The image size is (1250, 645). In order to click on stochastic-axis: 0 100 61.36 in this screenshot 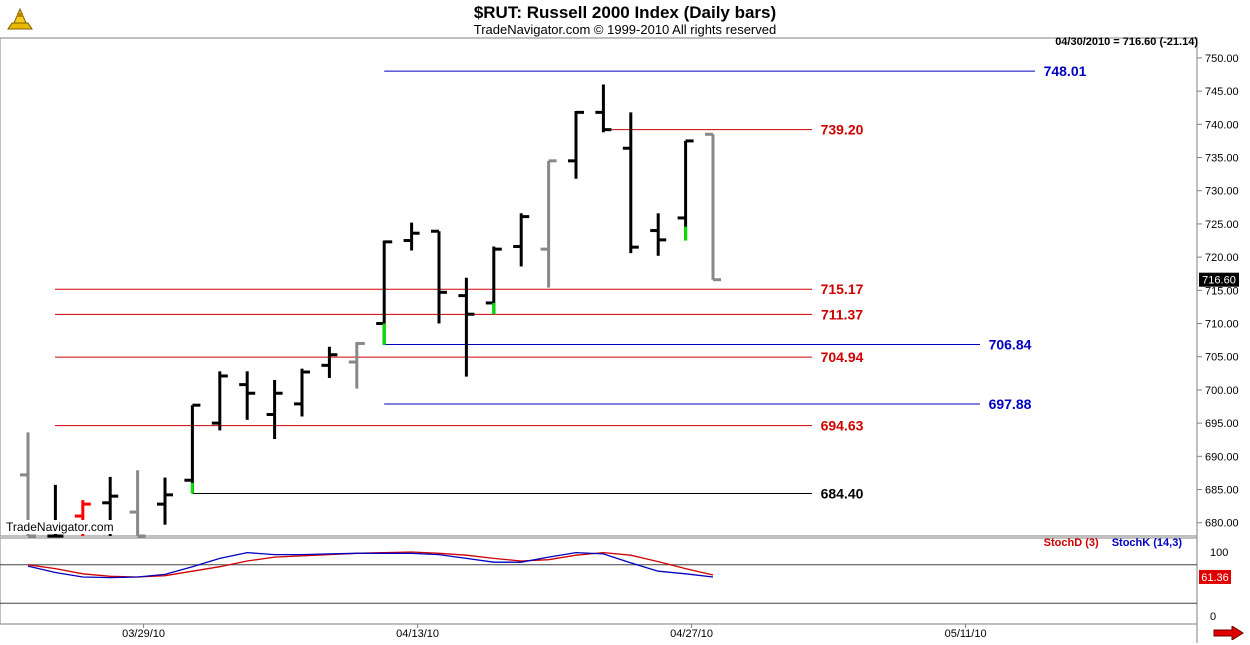, I will do `click(1215, 585)`.